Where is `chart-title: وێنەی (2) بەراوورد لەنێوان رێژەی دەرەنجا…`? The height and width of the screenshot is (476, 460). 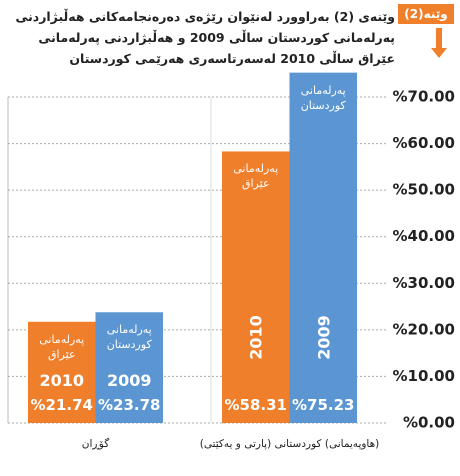 chart-title: وێنەی (2) بەراوورد لەنێوان رێژەی دەرەنجا… is located at coordinates (205, 37).